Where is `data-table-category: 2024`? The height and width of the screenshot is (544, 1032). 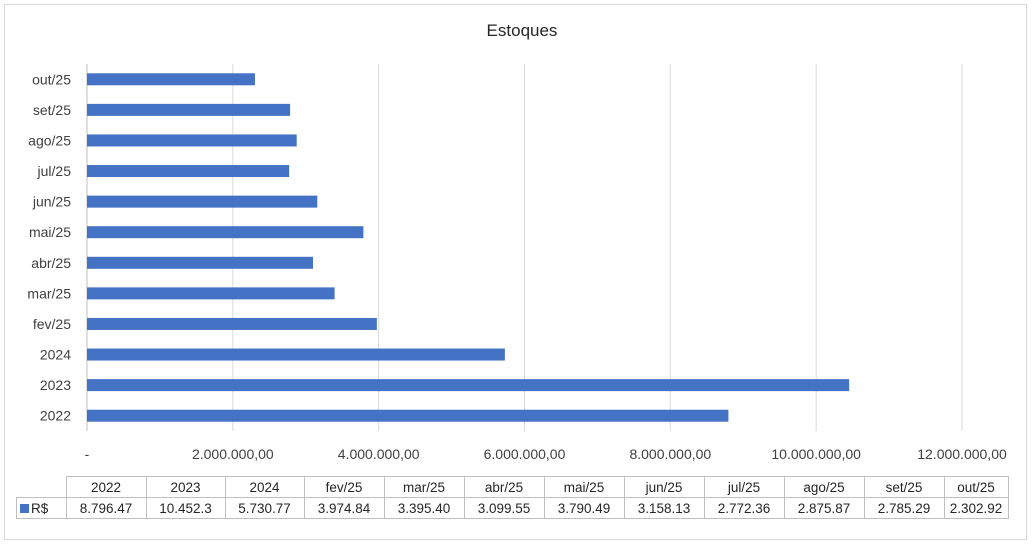 data-table-category: 2024 is located at coordinates (264, 487).